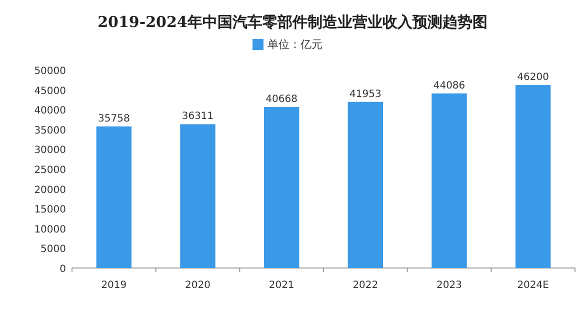 The width and height of the screenshot is (585, 327). Describe the element at coordinates (50, 170) in the screenshot. I see `y-tick-label: 25000` at that location.